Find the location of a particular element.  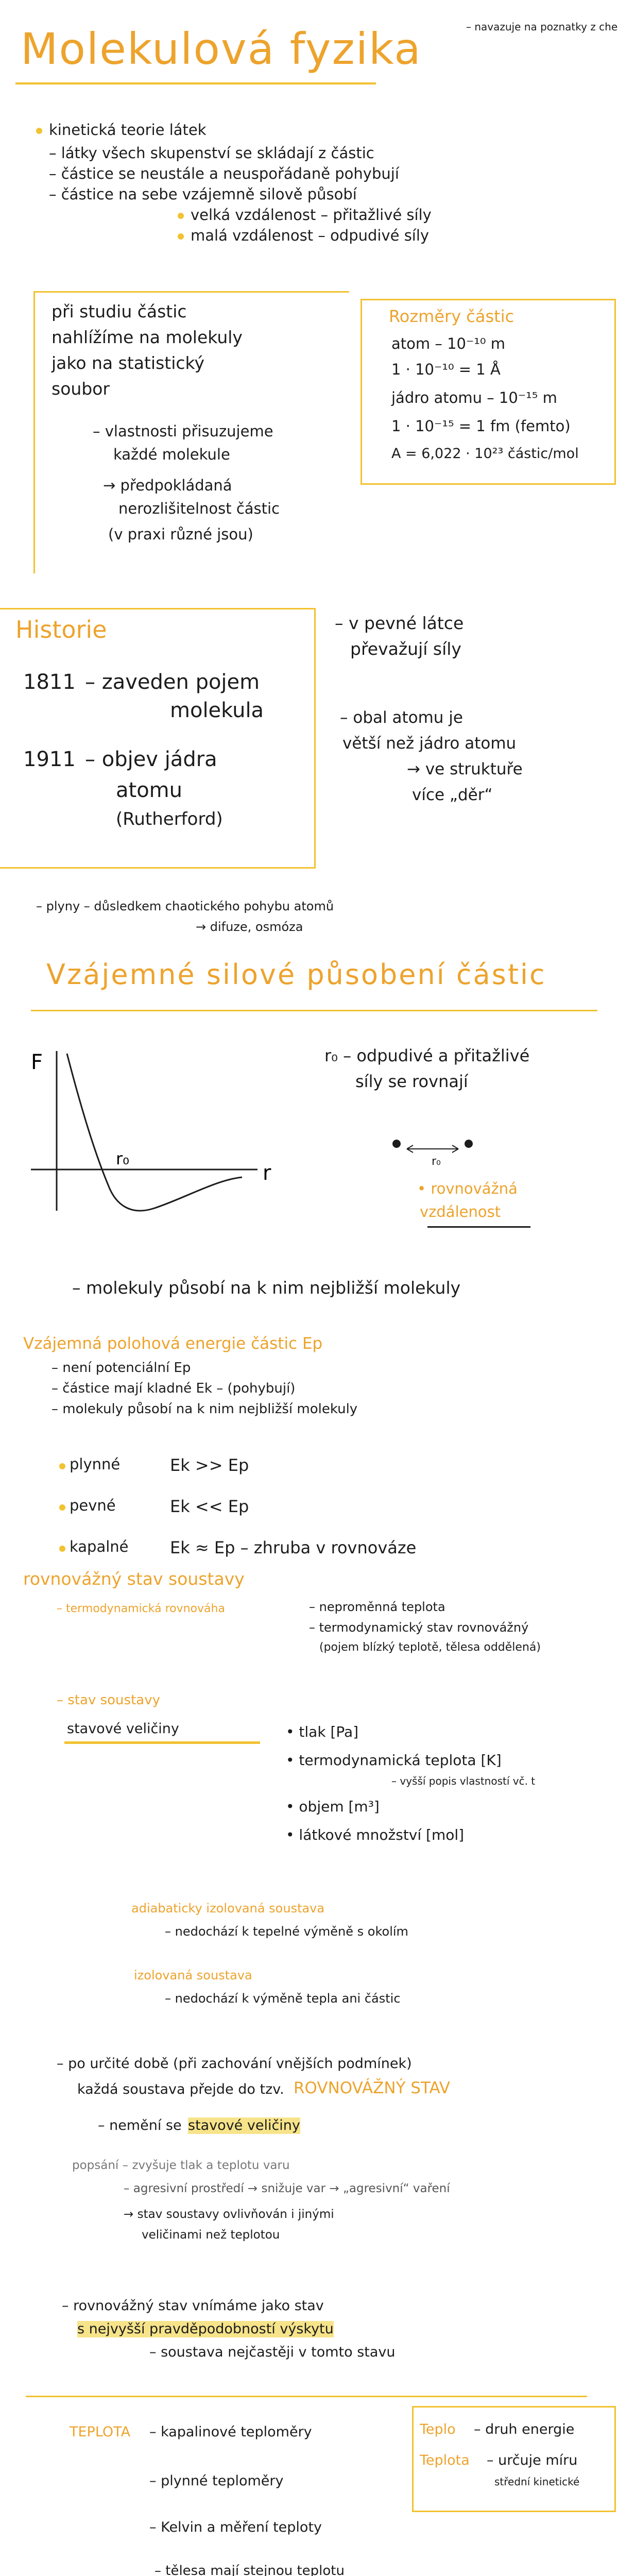

text: ROVNOVÁŽNÝ STAV is located at coordinates (372, 2088).